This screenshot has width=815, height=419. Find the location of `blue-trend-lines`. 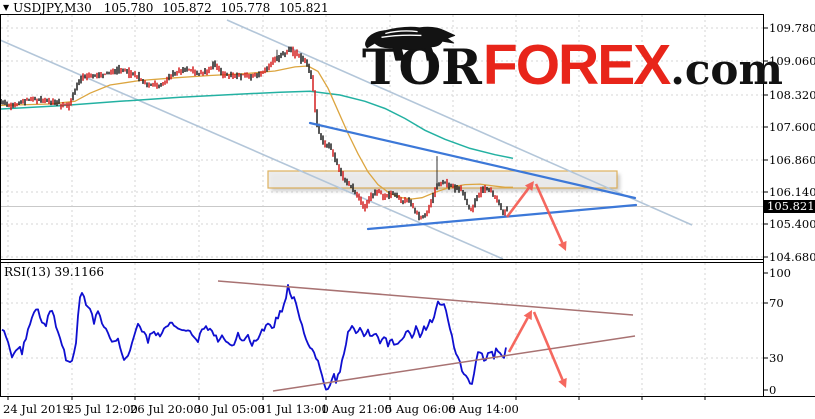

blue-trend-lines is located at coordinates (473, 176).